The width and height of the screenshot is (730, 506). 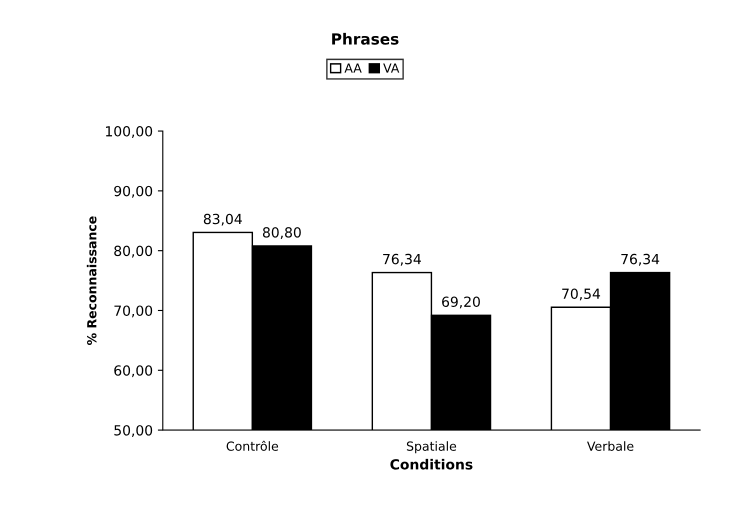 I want to click on data-label: 83,04, so click(x=223, y=220).